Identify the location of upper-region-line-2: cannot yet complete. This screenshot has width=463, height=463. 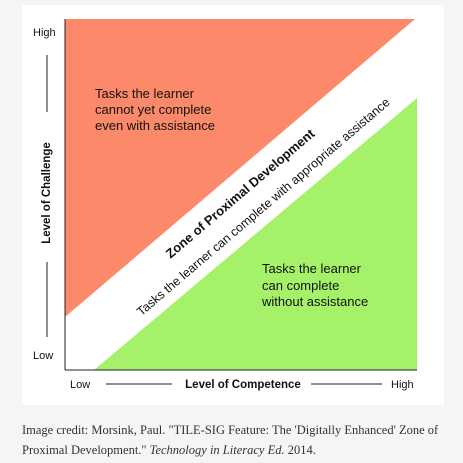
(153, 109).